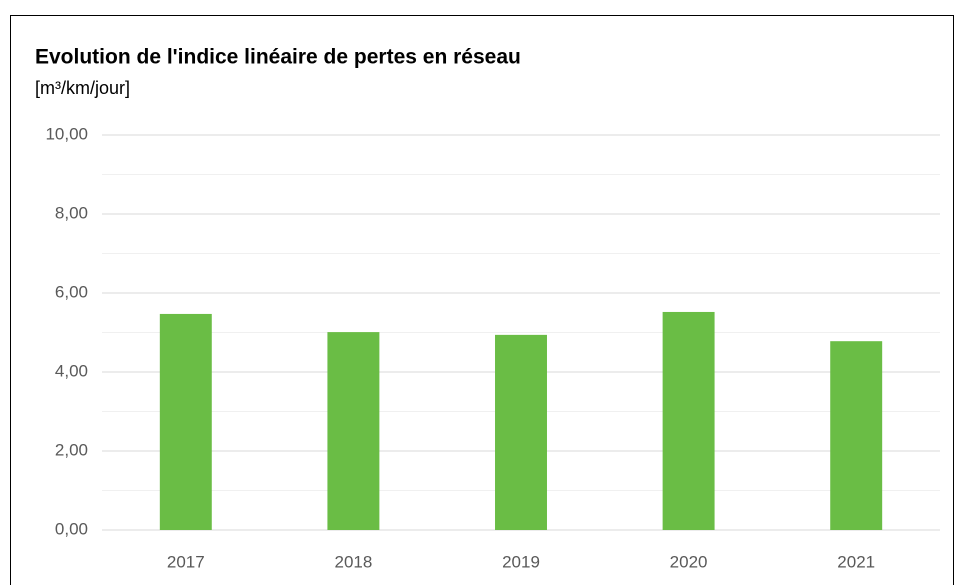 The height and width of the screenshot is (585, 955). Describe the element at coordinates (71, 212) in the screenshot. I see `y-tick-label: 8,00` at that location.